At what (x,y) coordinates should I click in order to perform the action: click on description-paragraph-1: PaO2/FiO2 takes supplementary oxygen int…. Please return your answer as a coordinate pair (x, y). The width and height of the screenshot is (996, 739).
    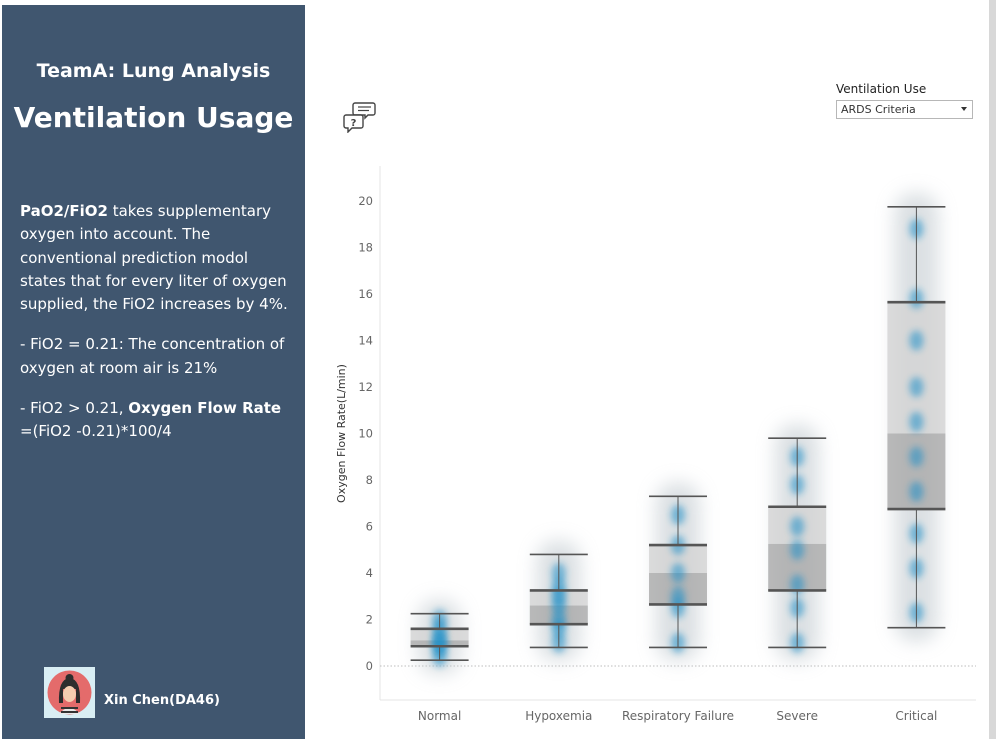
    Looking at the image, I should click on (155, 258).